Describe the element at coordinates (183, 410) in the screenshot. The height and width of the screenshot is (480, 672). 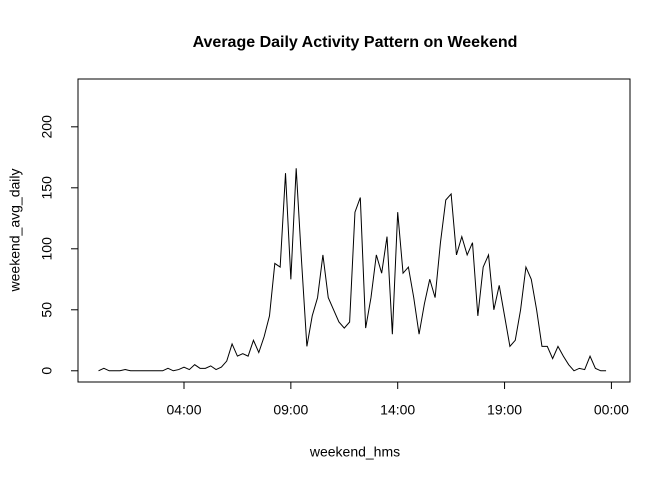
I see `x-tick-label: 04:00` at that location.